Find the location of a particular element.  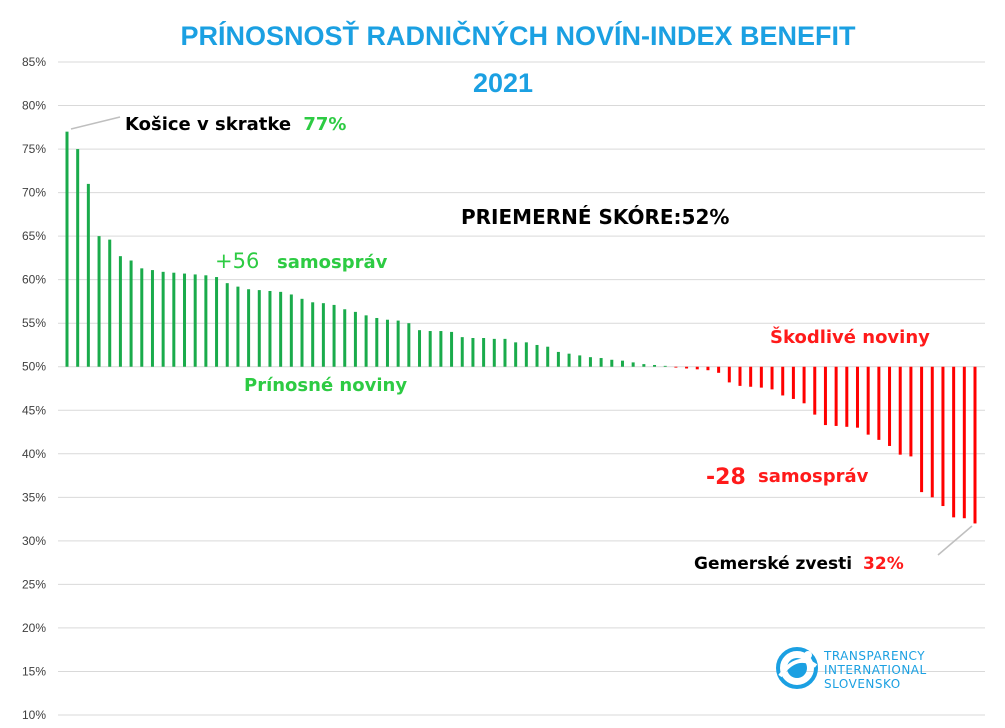

logo-line-2: INTERNATIONAL is located at coordinates (875, 670).